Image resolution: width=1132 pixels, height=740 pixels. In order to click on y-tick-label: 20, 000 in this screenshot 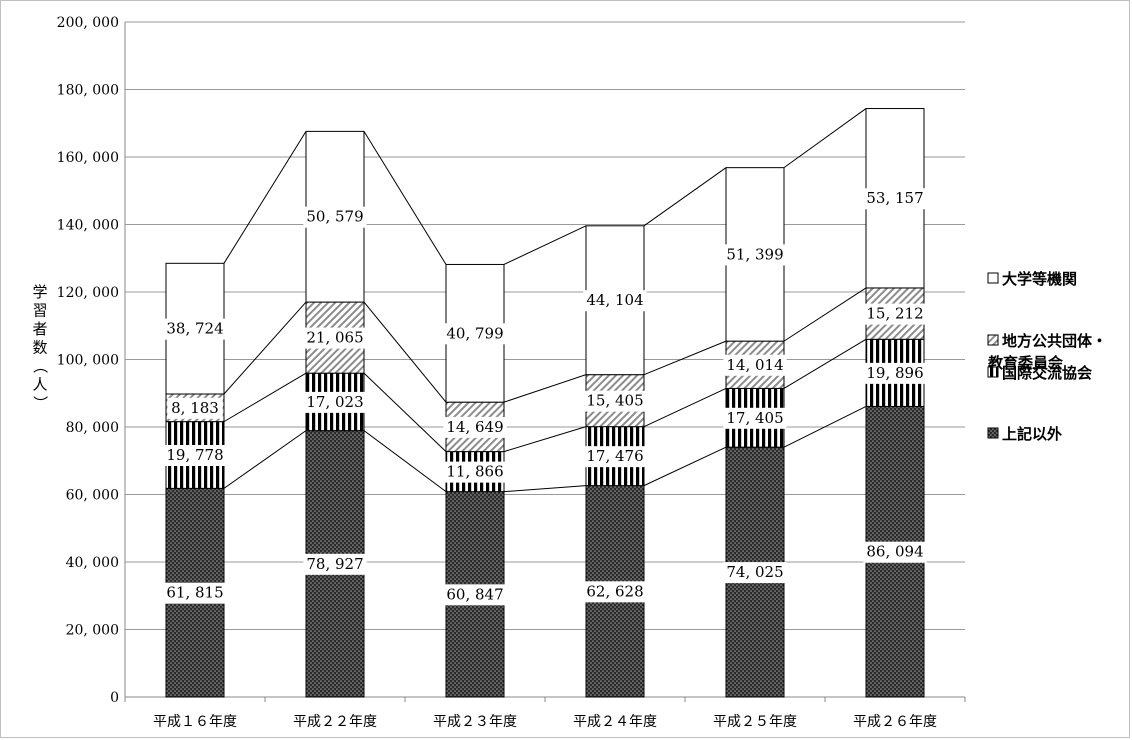, I will do `click(92, 631)`.